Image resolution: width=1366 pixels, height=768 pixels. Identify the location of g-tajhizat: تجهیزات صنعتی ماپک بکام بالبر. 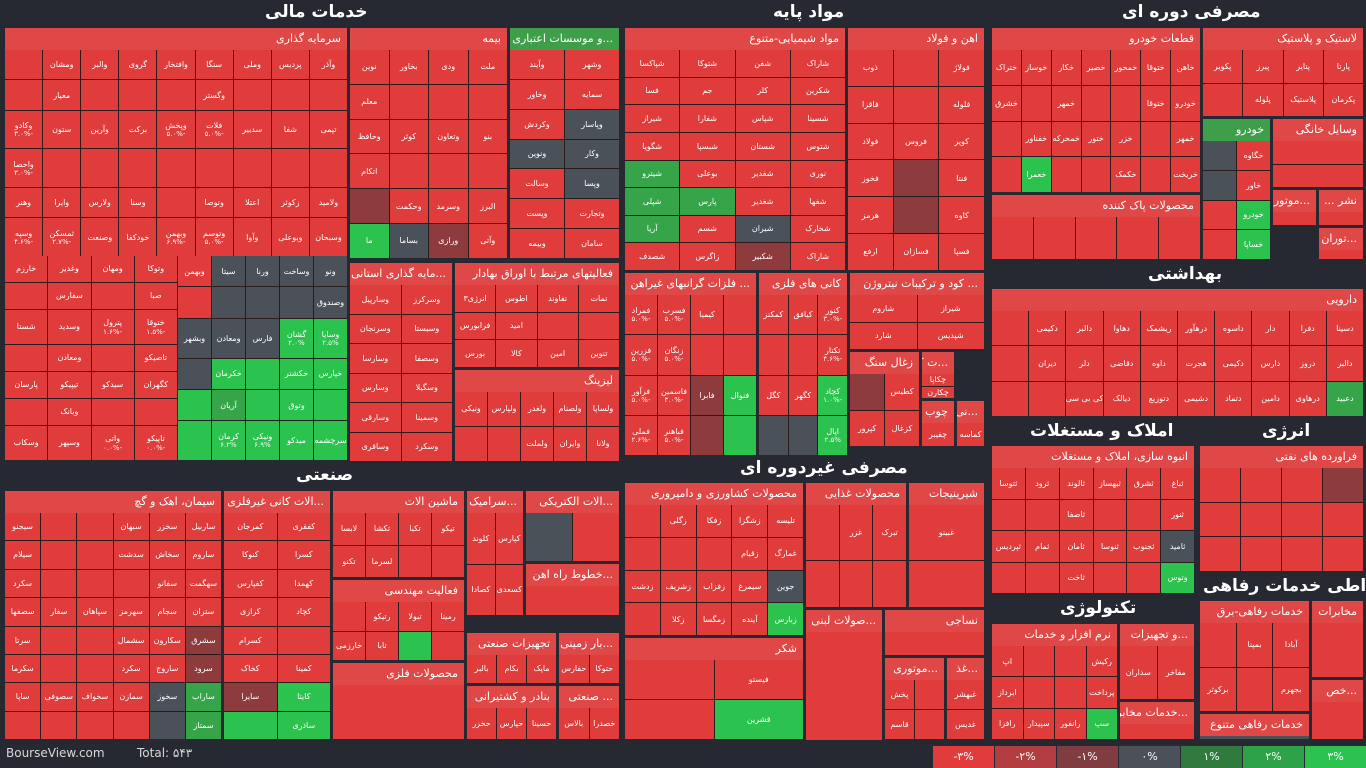
(511, 658).